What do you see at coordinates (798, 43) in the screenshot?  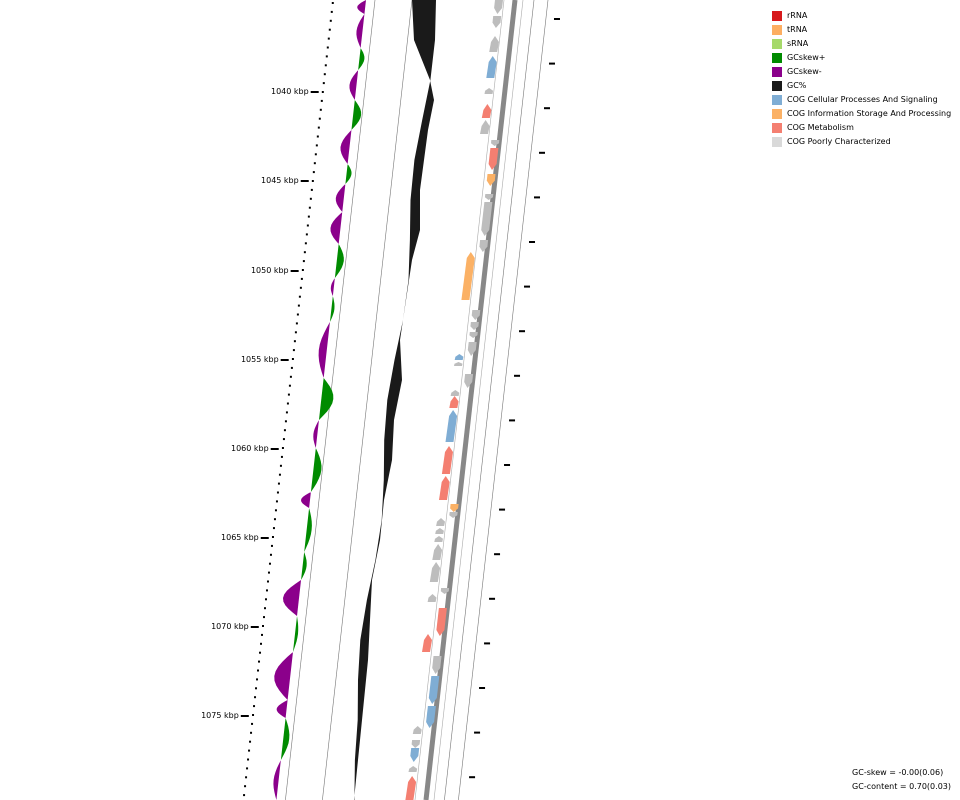 I see `legend-label: sRNA` at bounding box center [798, 43].